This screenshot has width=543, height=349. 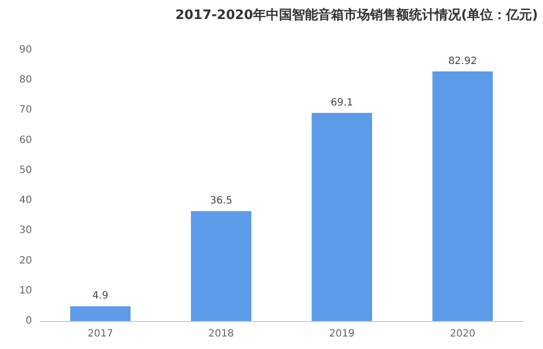 I want to click on data-label: 82.92, so click(x=462, y=61).